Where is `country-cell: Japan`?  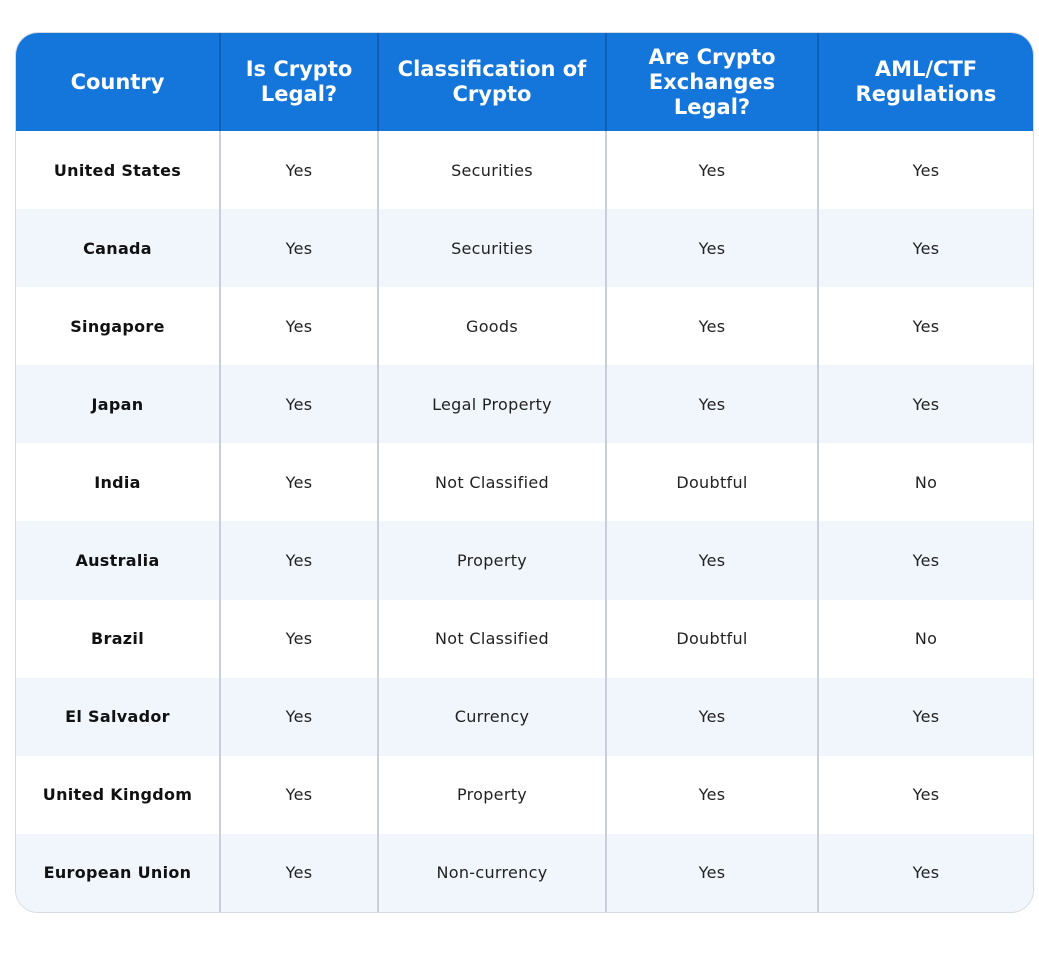
country-cell: Japan is located at coordinates (118, 404).